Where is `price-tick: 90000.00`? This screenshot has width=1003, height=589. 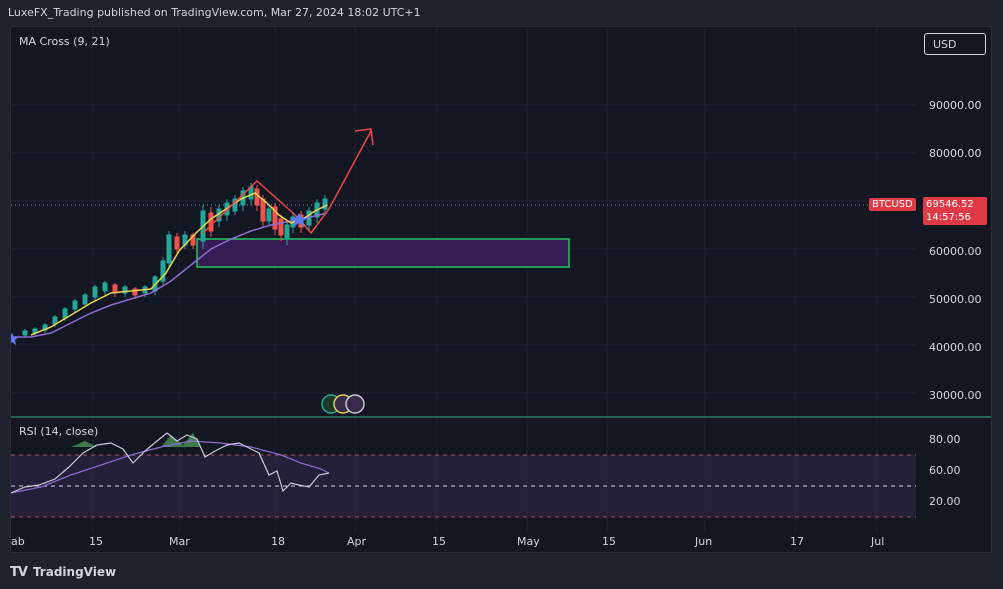 price-tick: 90000.00 is located at coordinates (955, 105).